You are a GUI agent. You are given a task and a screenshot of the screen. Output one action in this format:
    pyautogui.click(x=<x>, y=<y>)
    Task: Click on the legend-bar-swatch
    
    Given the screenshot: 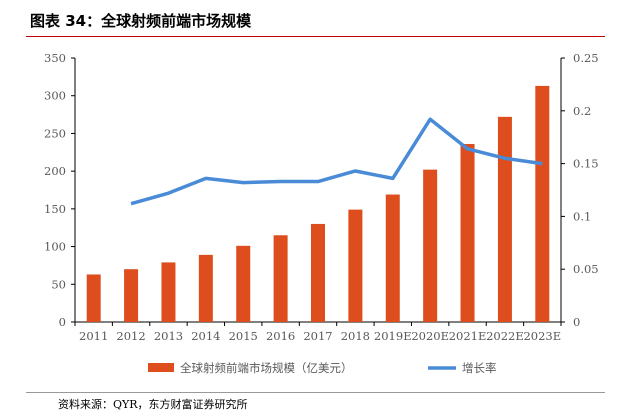 What is the action you would take?
    pyautogui.click(x=161, y=367)
    